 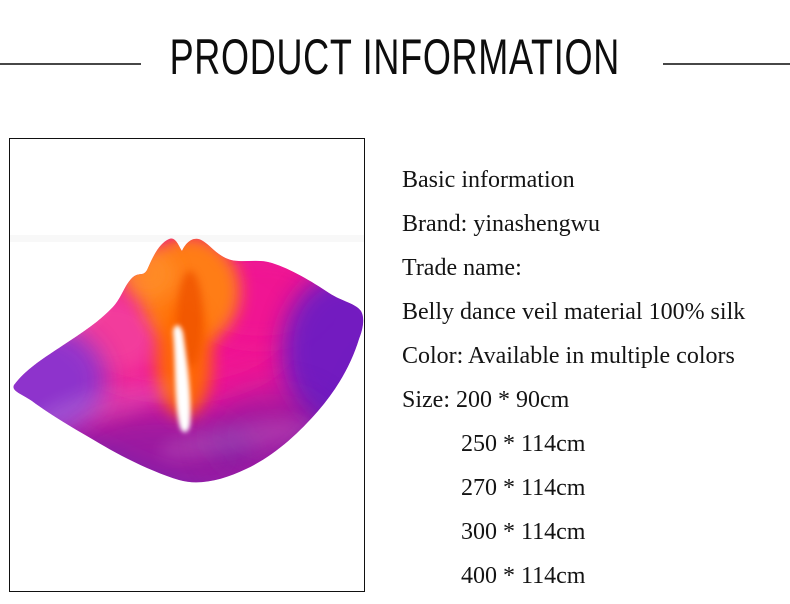 I want to click on photo-background-band, so click(x=187, y=238).